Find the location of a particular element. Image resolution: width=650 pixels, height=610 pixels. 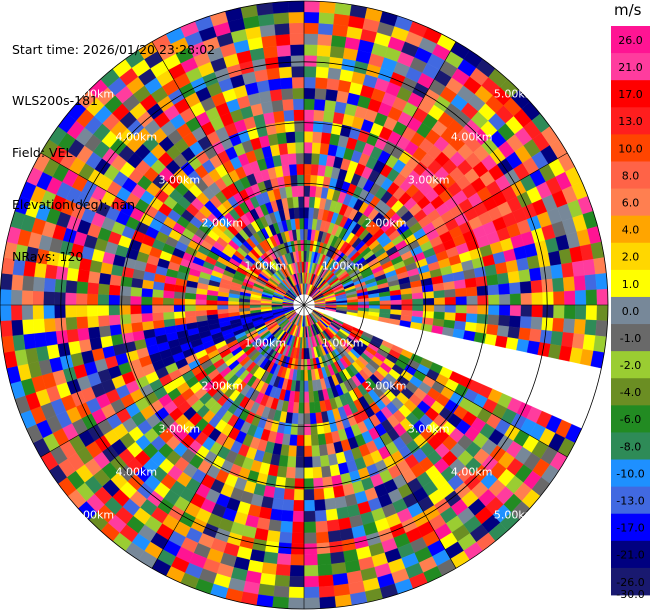

colorbar-tick-label: 8.0 is located at coordinates (631, 175).